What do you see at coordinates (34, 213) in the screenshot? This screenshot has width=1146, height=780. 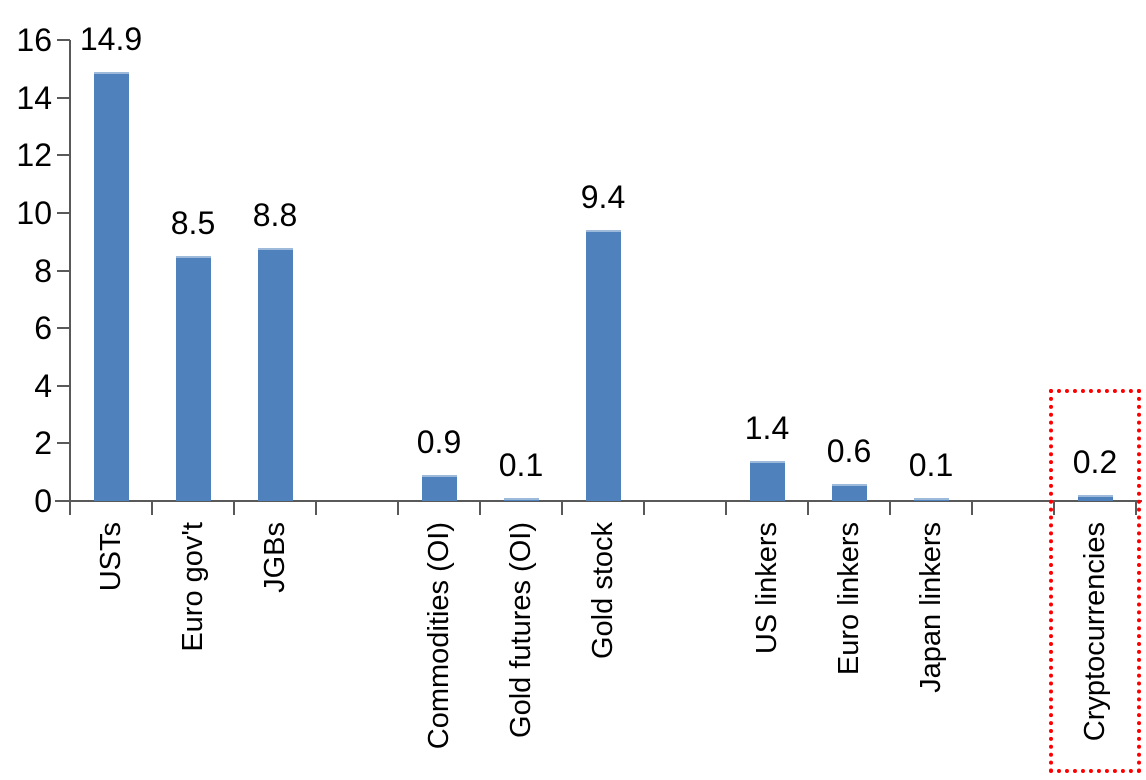 I see `y-axis-tick-label: 10` at bounding box center [34, 213].